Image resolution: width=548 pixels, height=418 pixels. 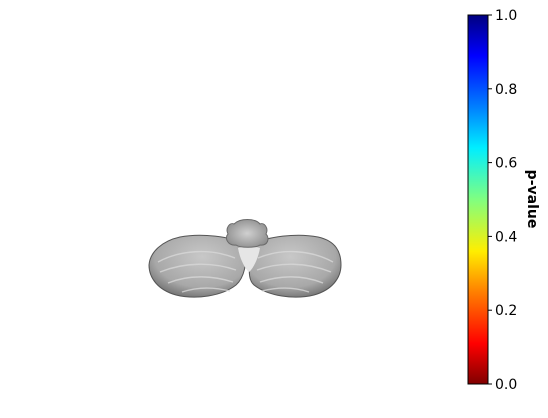 I want to click on colorbar: 0.0 0.2 0.4 0.6 0.8 1.0 p-value, so click(x=503, y=200).